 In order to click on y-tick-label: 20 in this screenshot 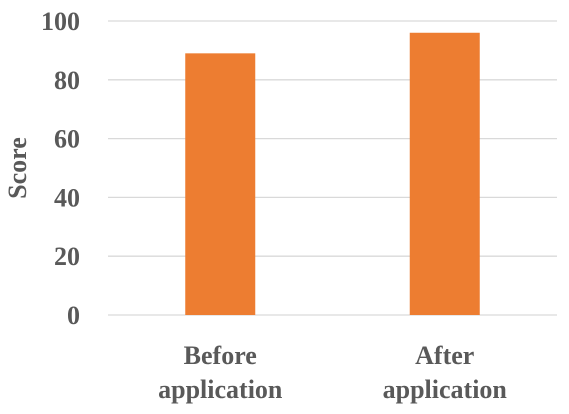, I will do `click(67, 256)`.